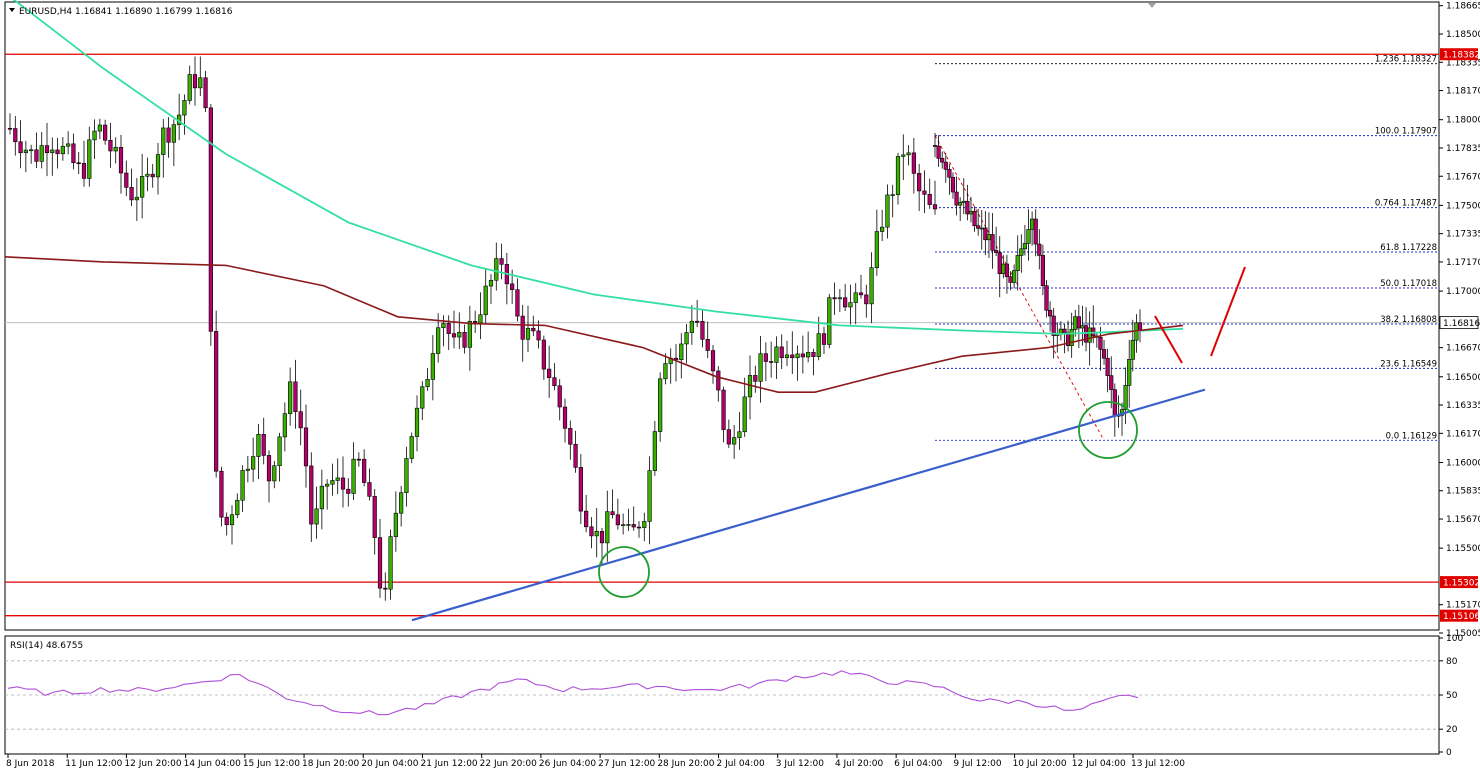  I want to click on price-tick-label: 1.16000, so click(1463, 463).